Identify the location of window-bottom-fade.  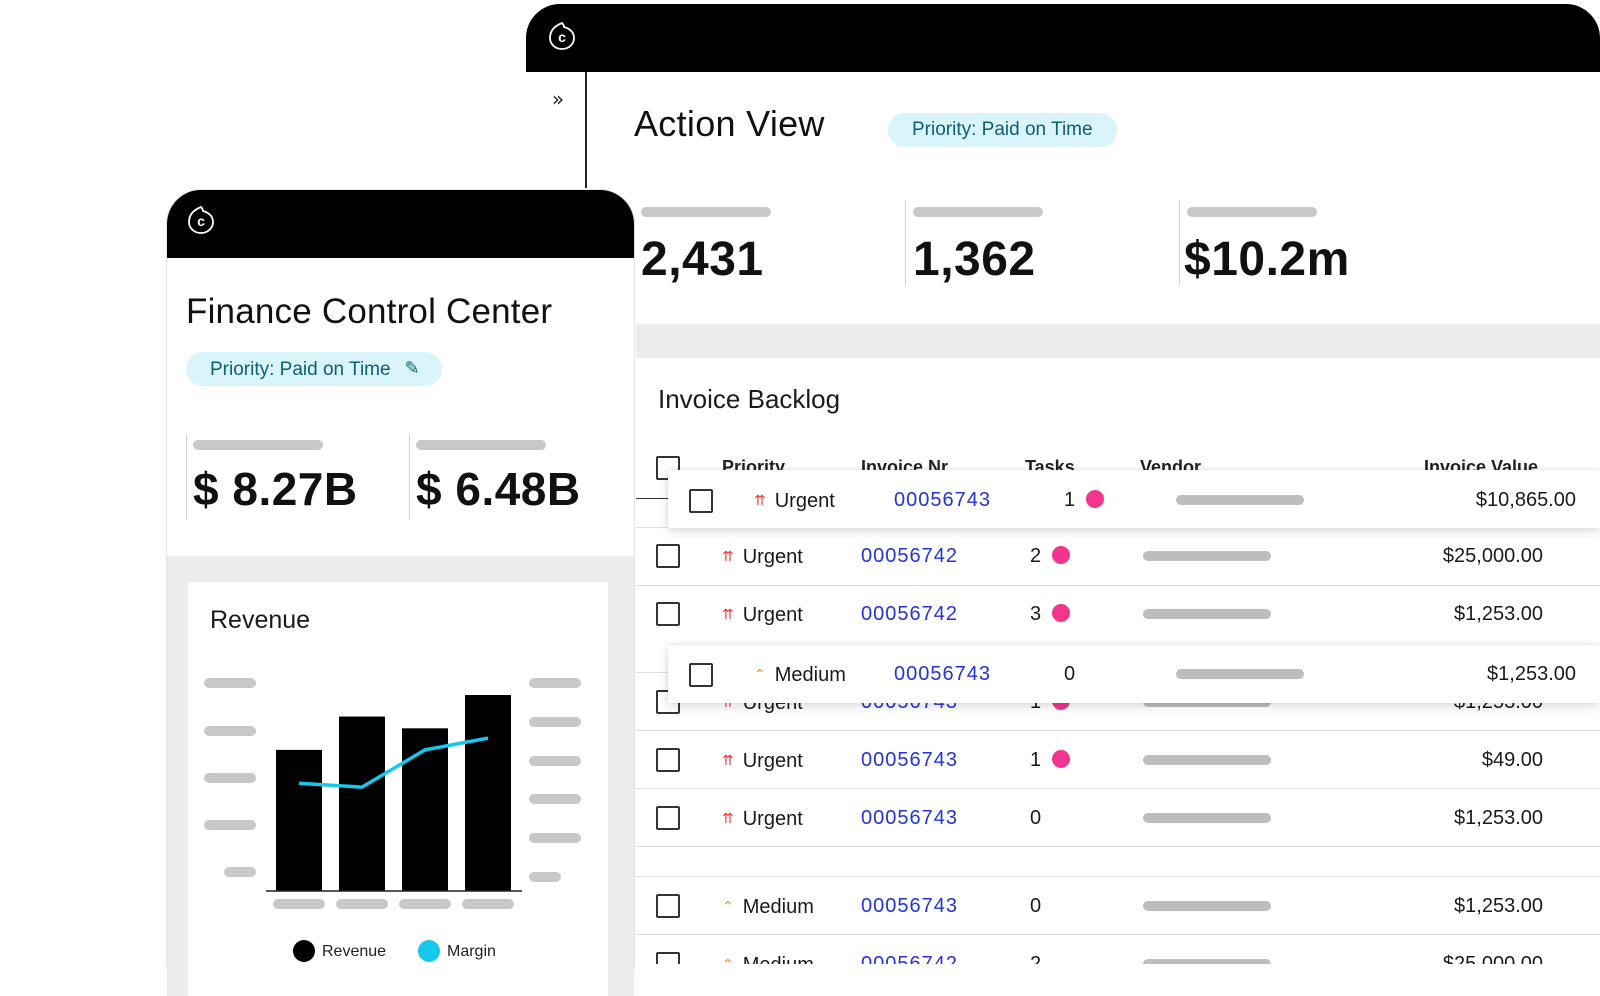
(1118, 980).